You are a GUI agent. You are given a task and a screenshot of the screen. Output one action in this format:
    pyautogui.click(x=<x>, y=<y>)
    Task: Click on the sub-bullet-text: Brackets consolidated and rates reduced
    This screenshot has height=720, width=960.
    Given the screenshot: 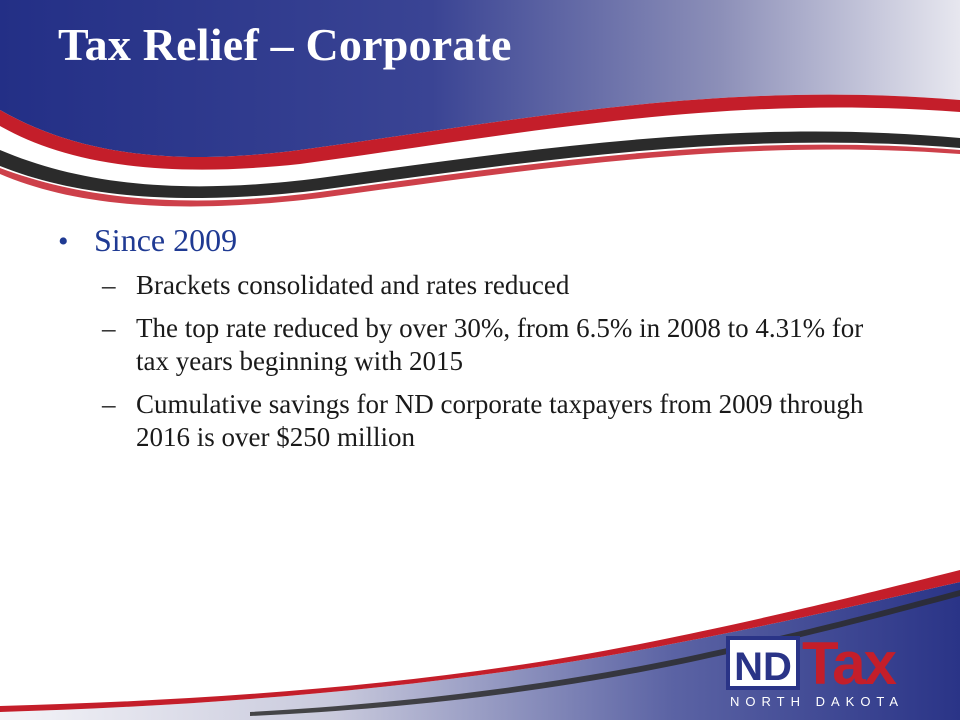 What is the action you would take?
    pyautogui.click(x=353, y=285)
    